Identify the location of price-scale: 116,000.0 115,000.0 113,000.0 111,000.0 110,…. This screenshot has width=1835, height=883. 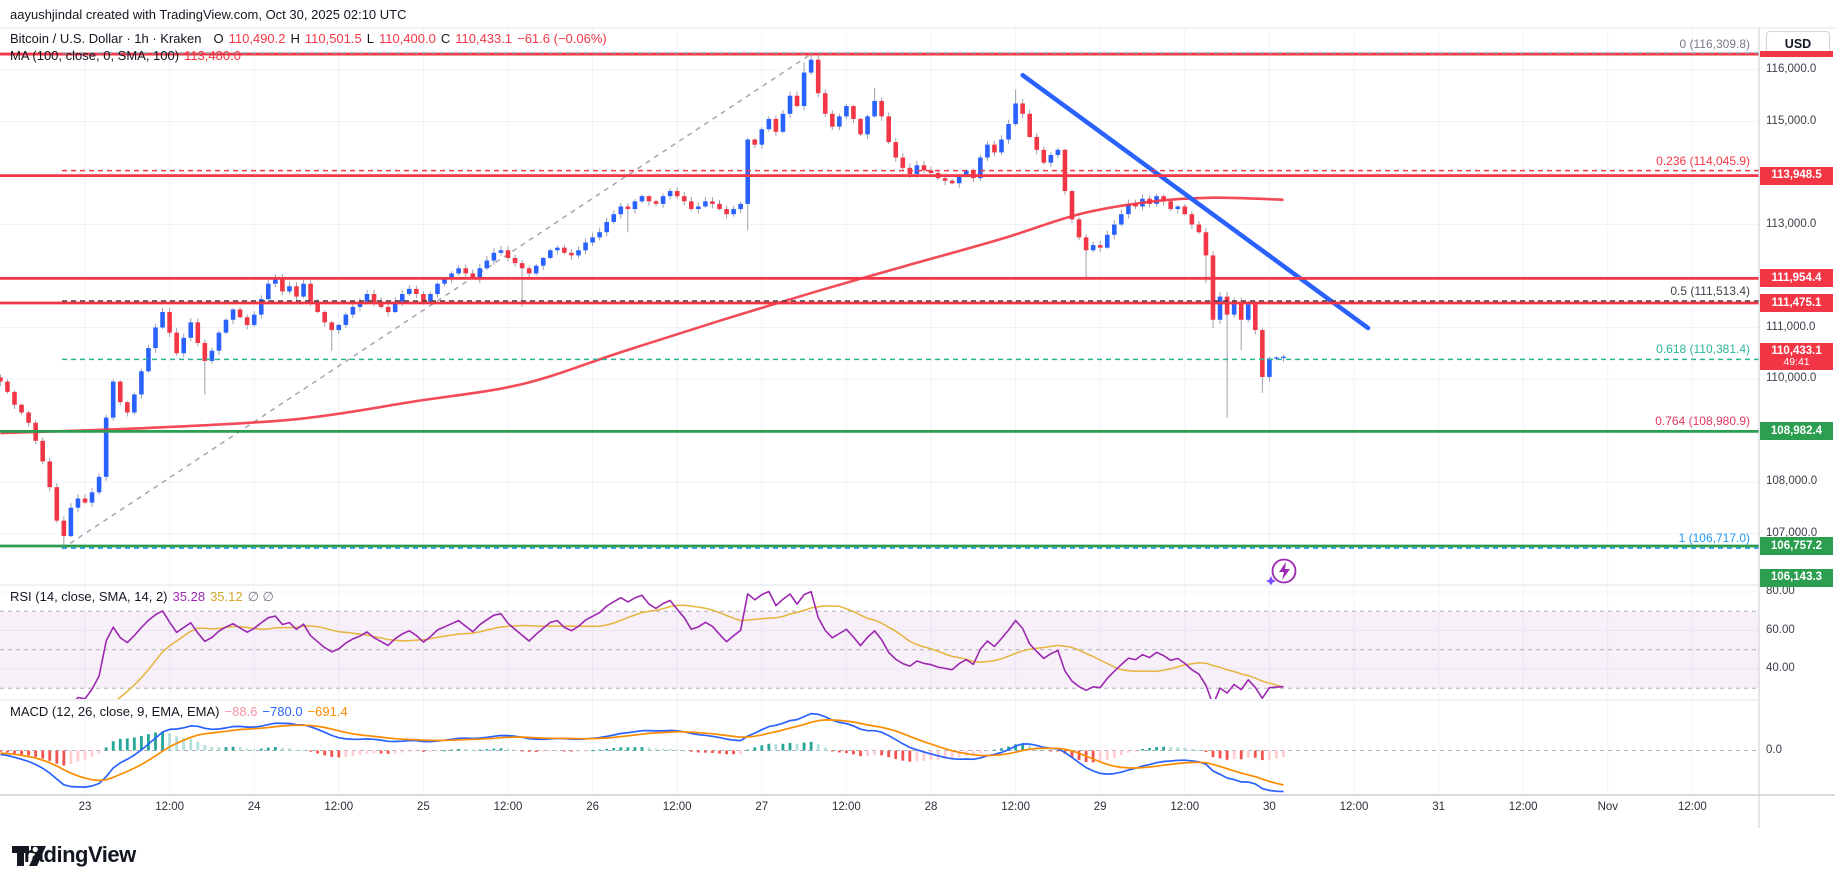
(1797, 411).